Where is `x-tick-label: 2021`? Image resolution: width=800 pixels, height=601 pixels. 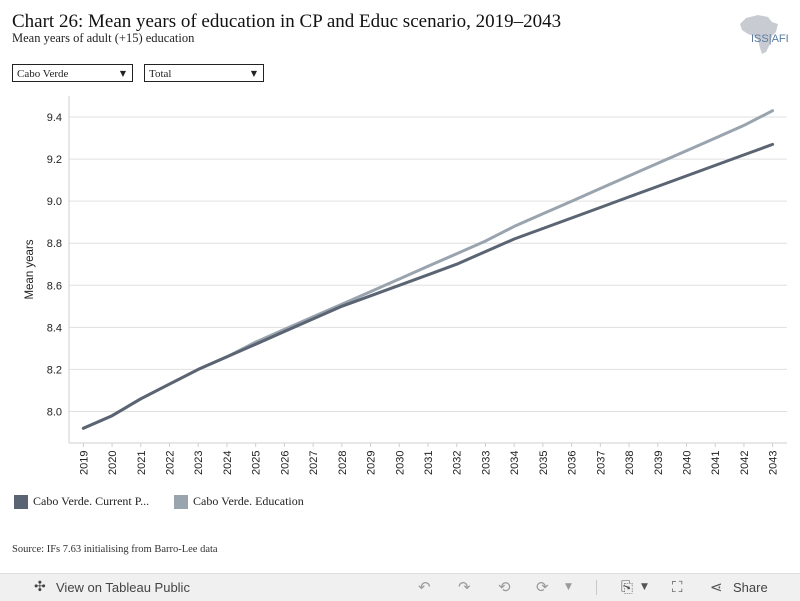 x-tick-label: 2021 is located at coordinates (142, 463).